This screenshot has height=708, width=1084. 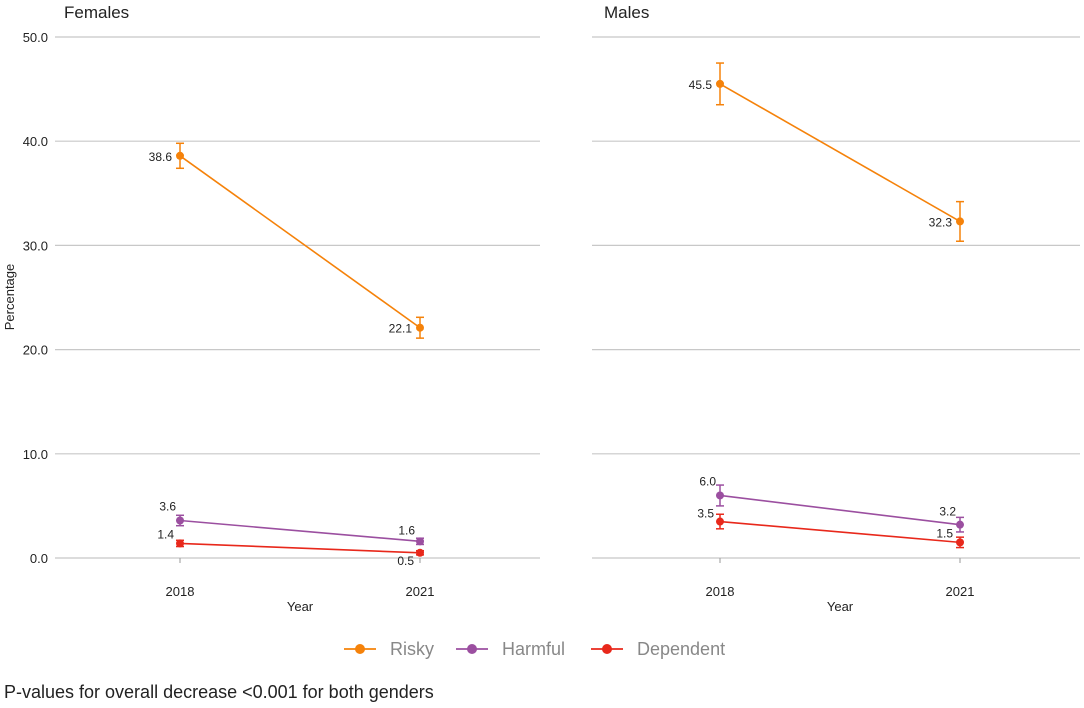 What do you see at coordinates (947, 512) in the screenshot?
I see `data-label: 3.2` at bounding box center [947, 512].